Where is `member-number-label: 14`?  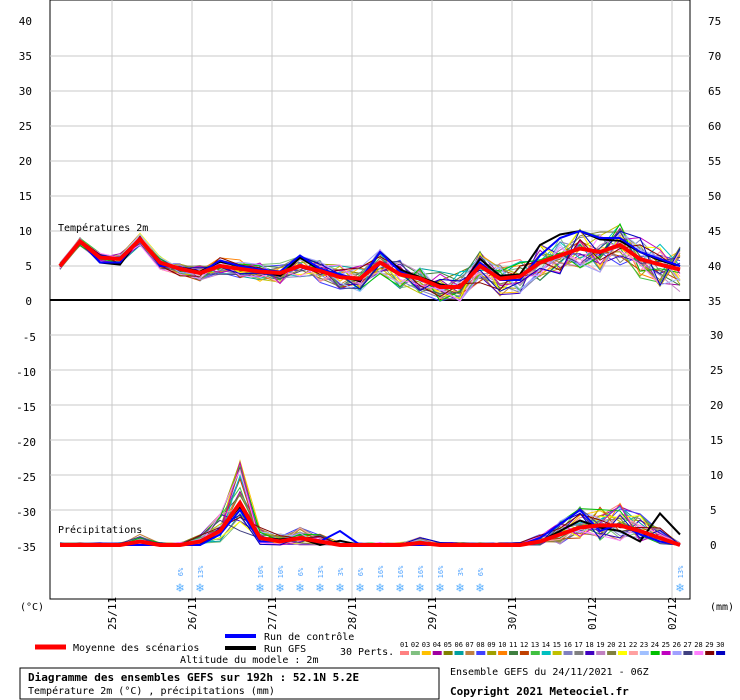
member-number-label: 14 is located at coordinates (546, 645).